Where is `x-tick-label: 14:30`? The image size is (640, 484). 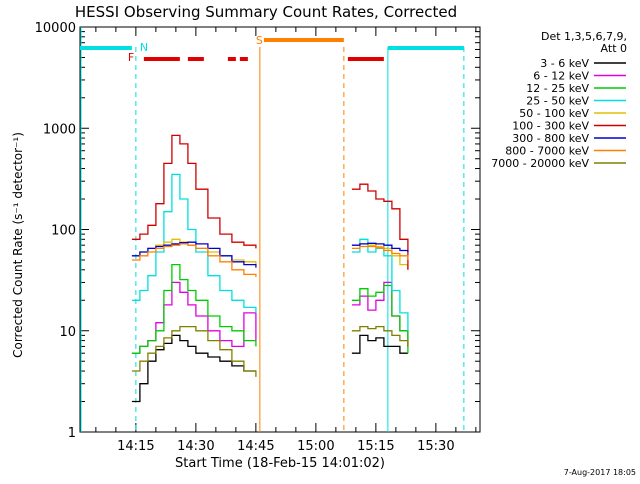 x-tick-label: 14:30 is located at coordinates (195, 446).